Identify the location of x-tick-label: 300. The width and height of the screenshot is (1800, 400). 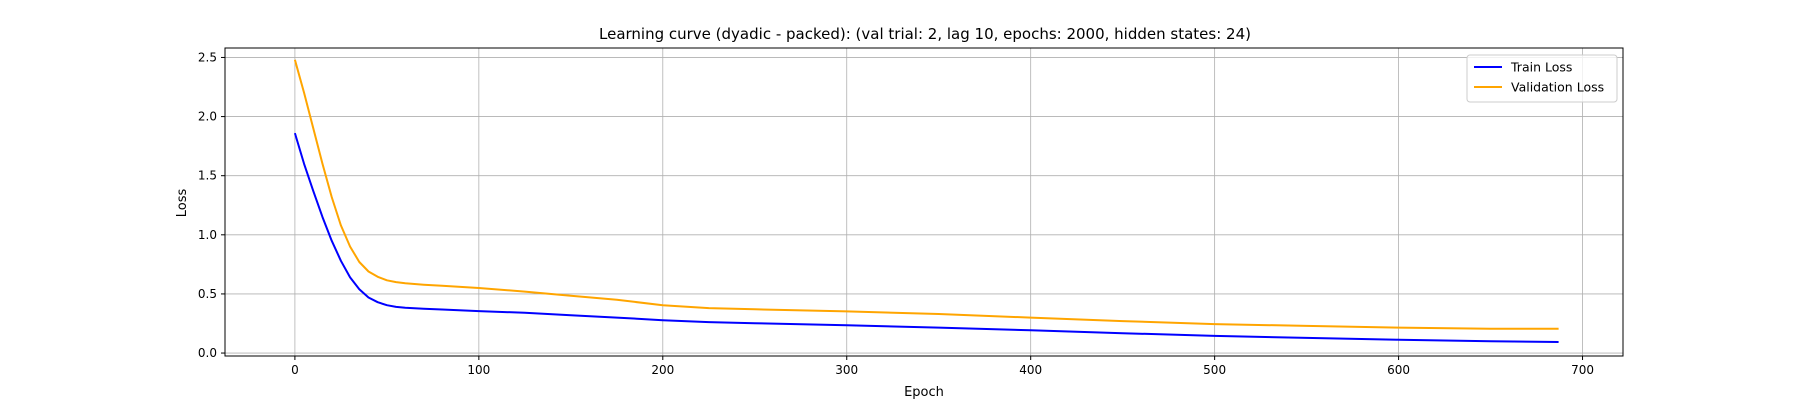
(846, 370).